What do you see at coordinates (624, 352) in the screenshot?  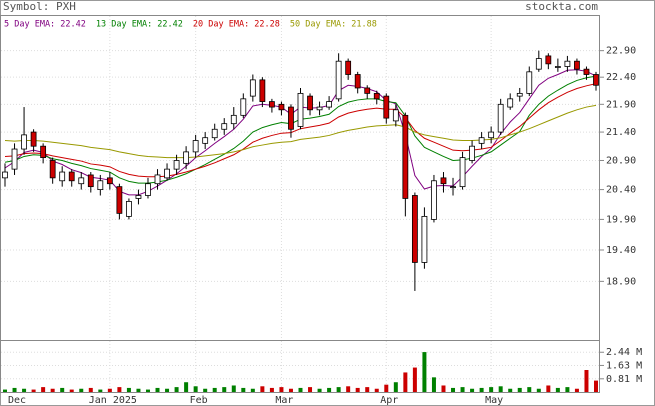 I see `volume-tick-label: 2.44 M` at bounding box center [624, 352].